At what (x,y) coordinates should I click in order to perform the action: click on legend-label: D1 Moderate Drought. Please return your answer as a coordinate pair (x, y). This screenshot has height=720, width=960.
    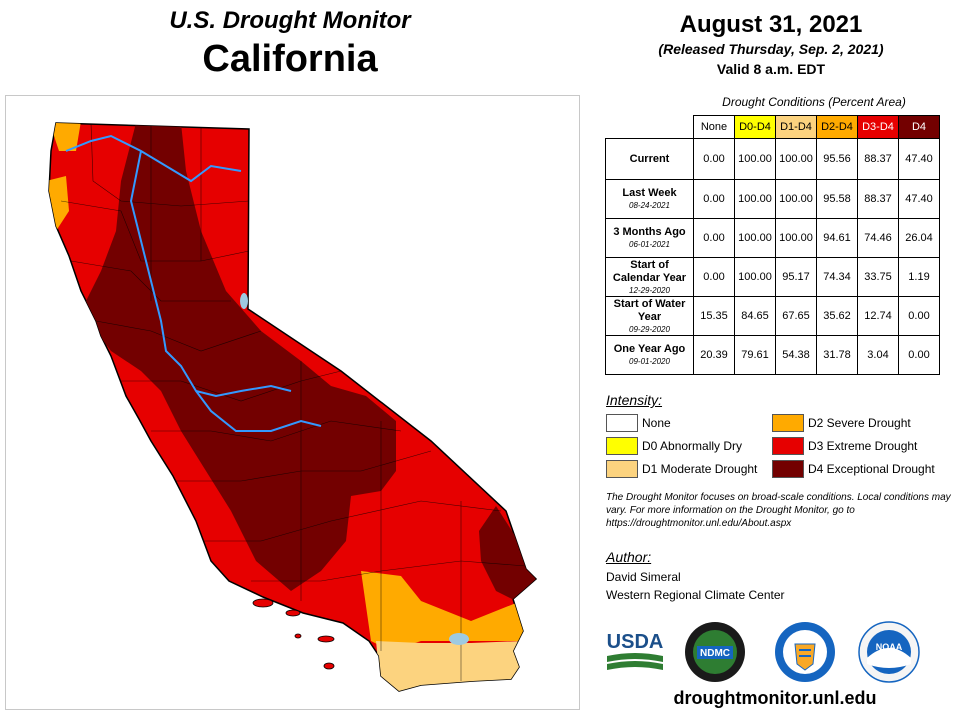
    Looking at the image, I should click on (700, 469).